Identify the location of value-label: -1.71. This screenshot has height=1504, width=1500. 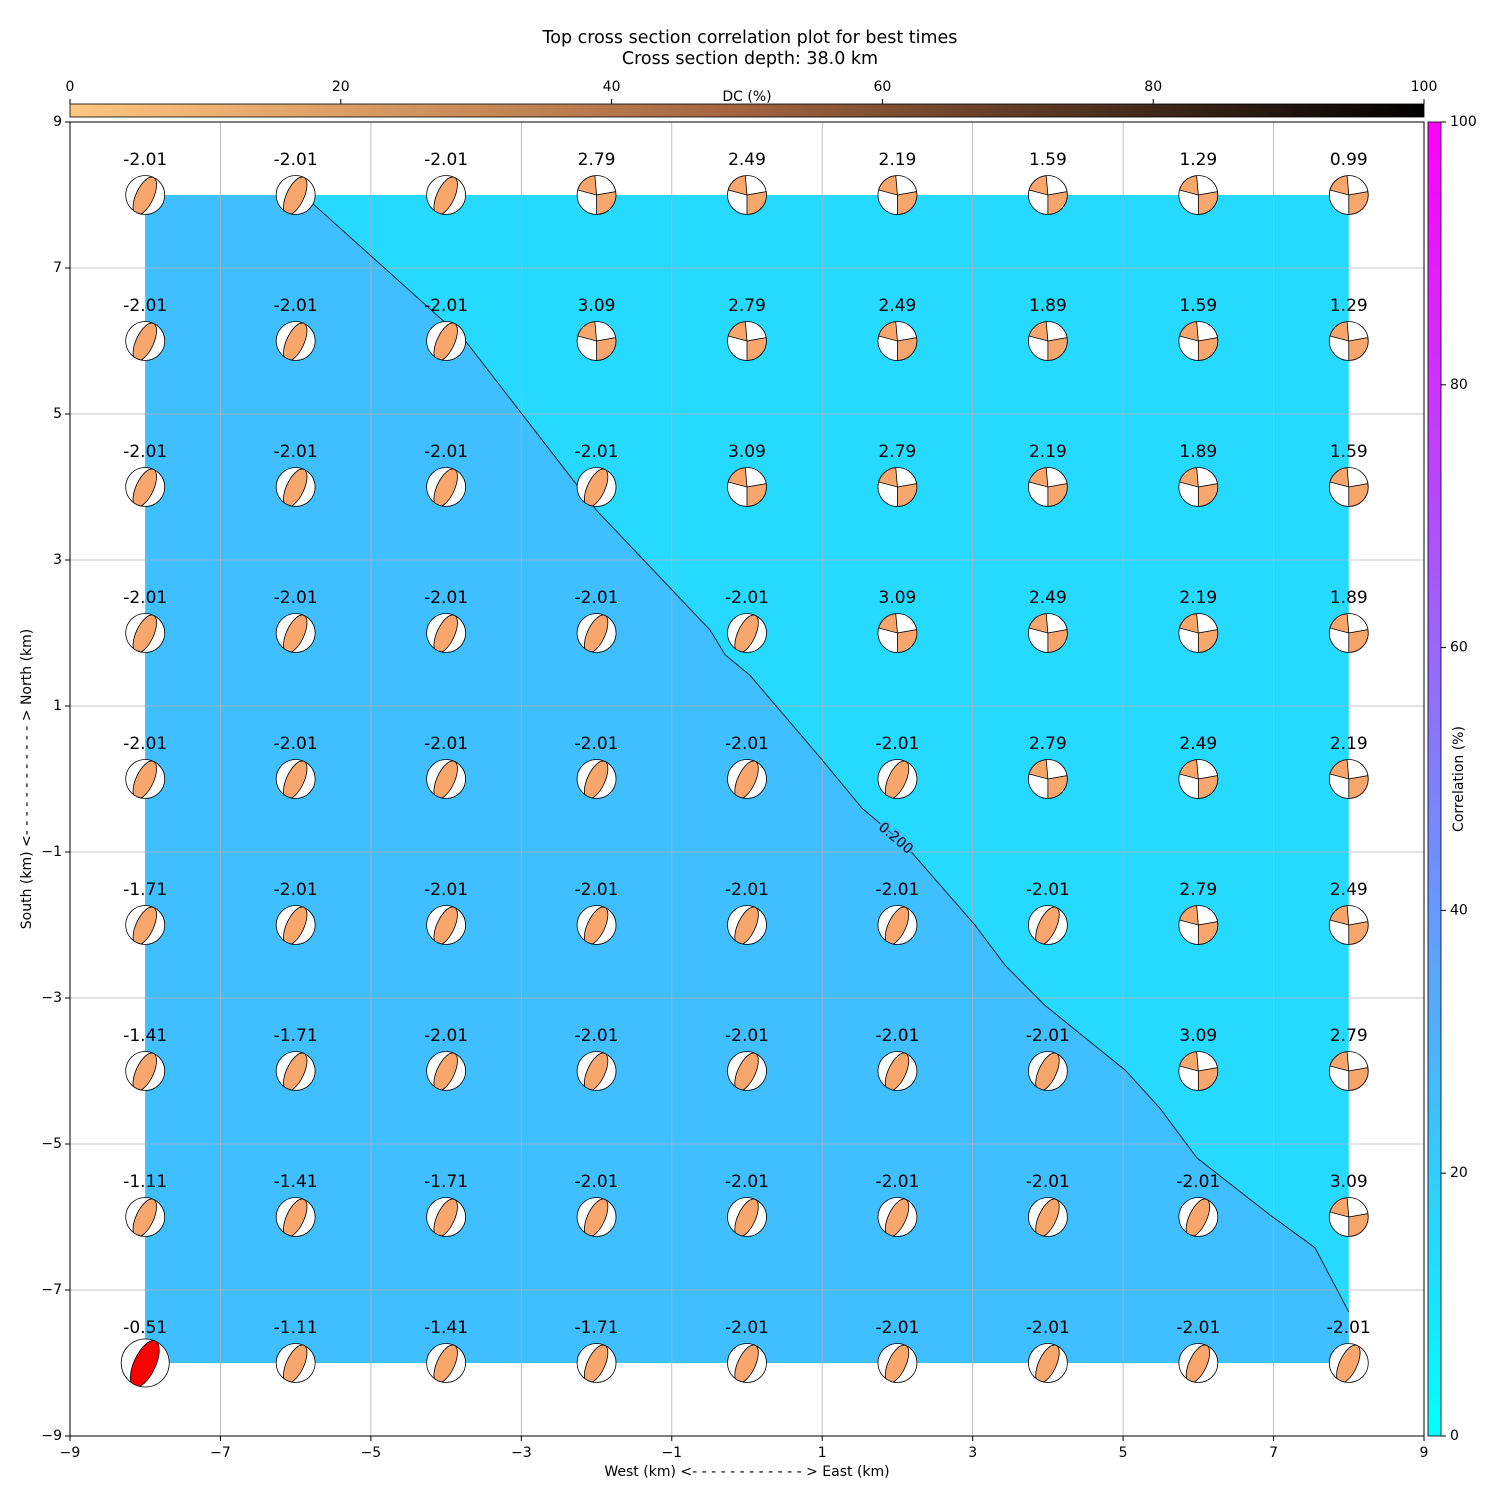
(597, 1328).